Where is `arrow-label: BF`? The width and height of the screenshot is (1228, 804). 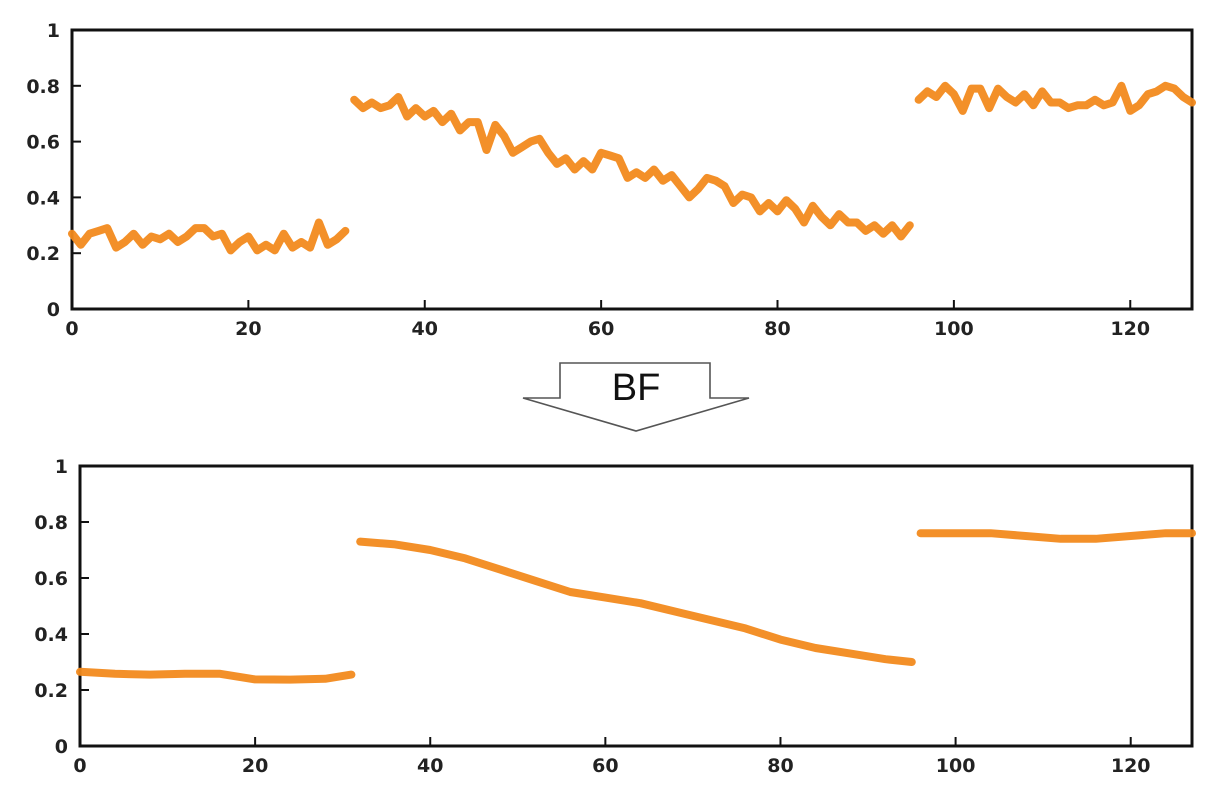 arrow-label: BF is located at coordinates (636, 388).